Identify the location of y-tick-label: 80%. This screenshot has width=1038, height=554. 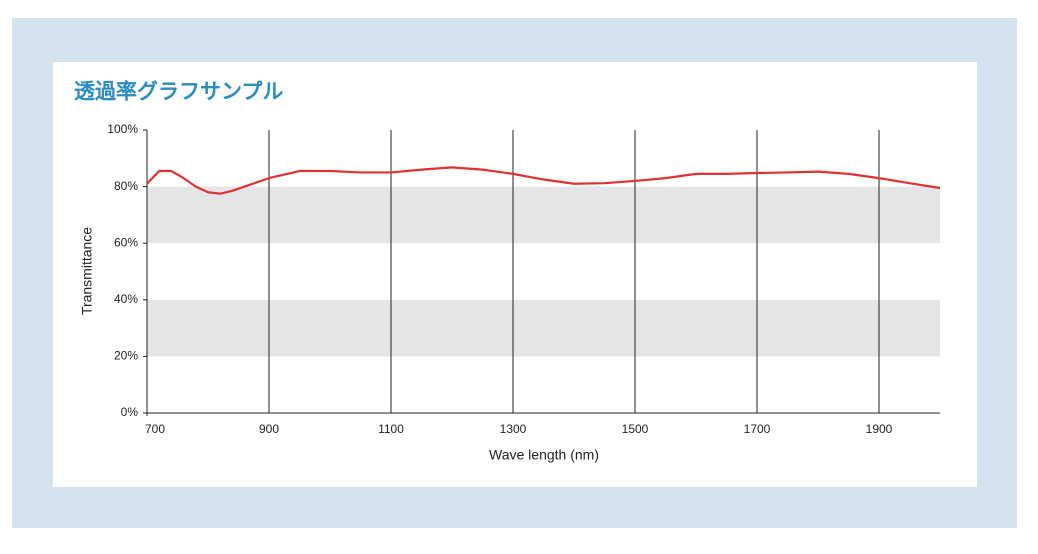
(126, 186).